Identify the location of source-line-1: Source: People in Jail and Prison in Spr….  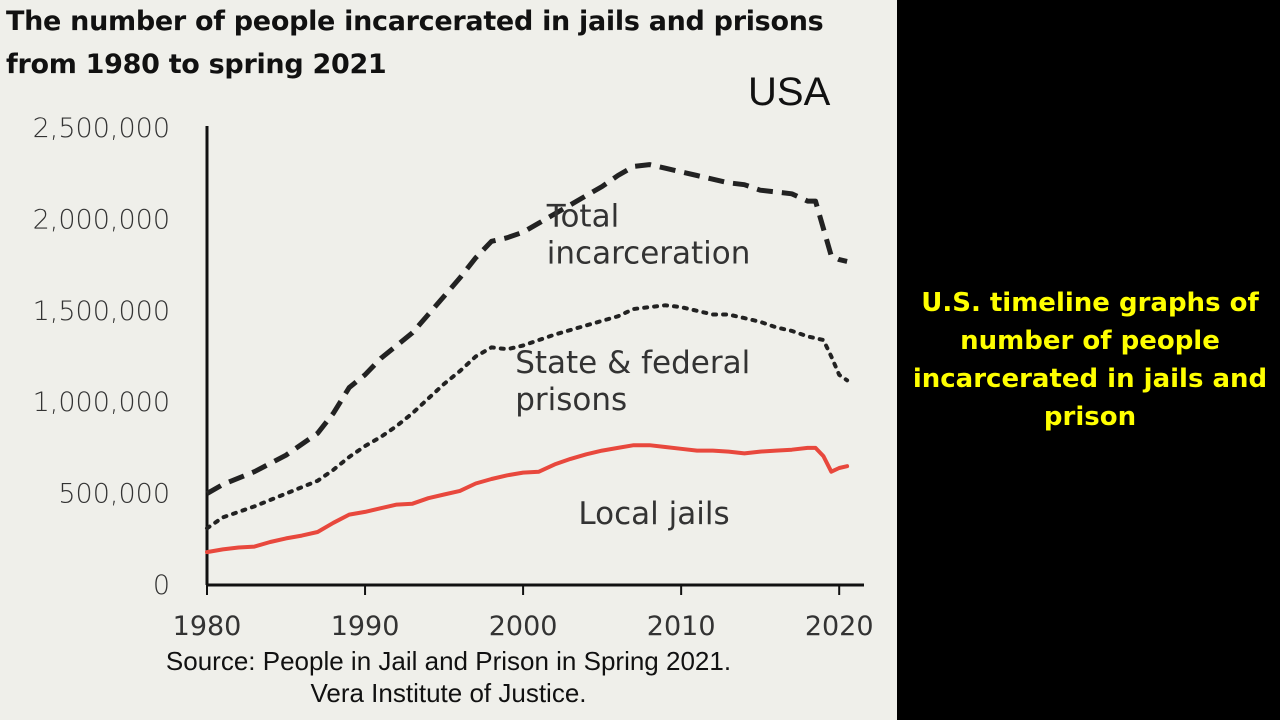
(448, 661).